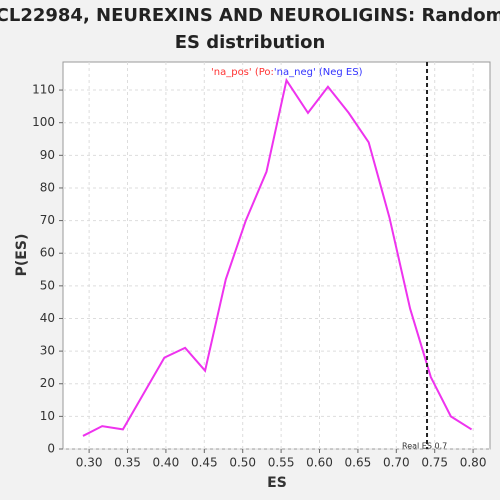  What do you see at coordinates (47, 253) in the screenshot?
I see `y-tick-label: 60` at bounding box center [47, 253].